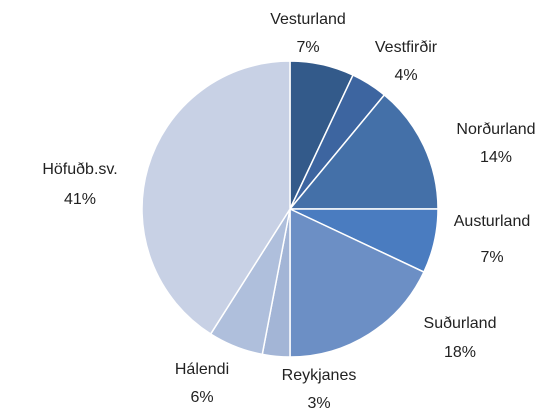 The width and height of the screenshot is (554, 412). I want to click on slice-value-label: 3%, so click(318, 403).